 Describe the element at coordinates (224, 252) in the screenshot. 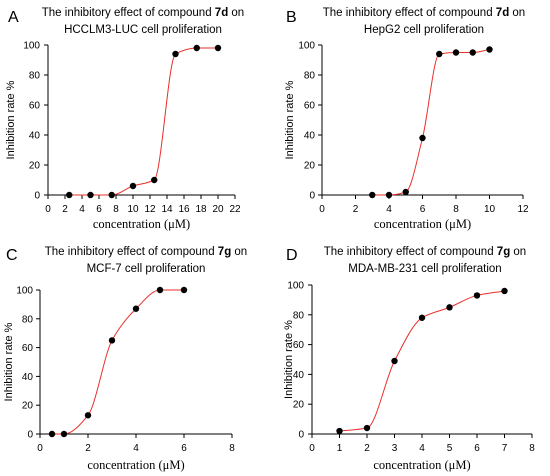

I see `compound-name: 7g` at that location.